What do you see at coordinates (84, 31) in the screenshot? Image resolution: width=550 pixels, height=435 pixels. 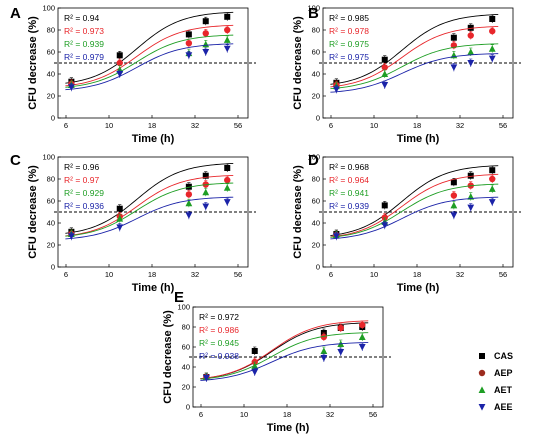 I see `r2-label: R² = 0.973` at bounding box center [84, 31].